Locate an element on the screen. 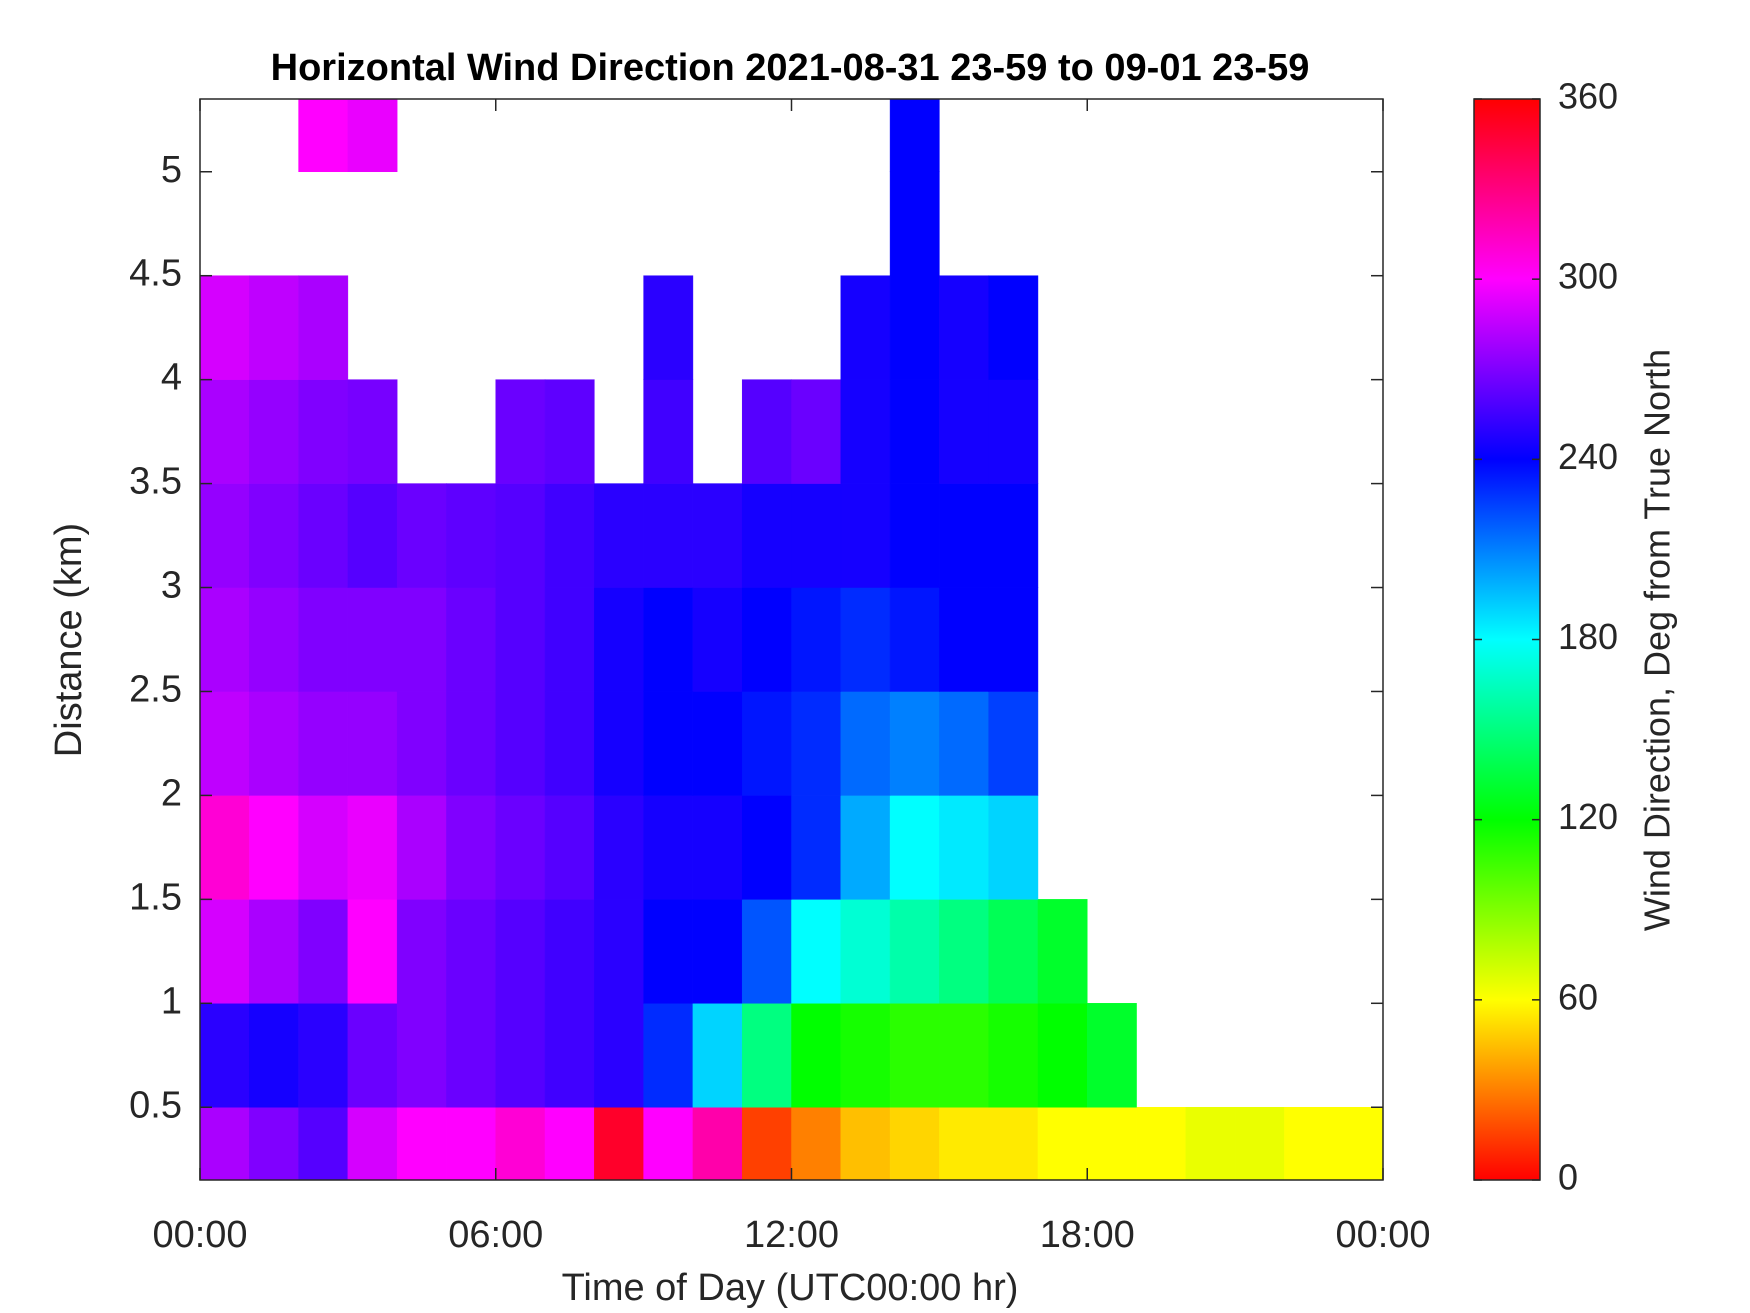 The image size is (1750, 1313). y-tick-label: 4 is located at coordinates (171, 378).